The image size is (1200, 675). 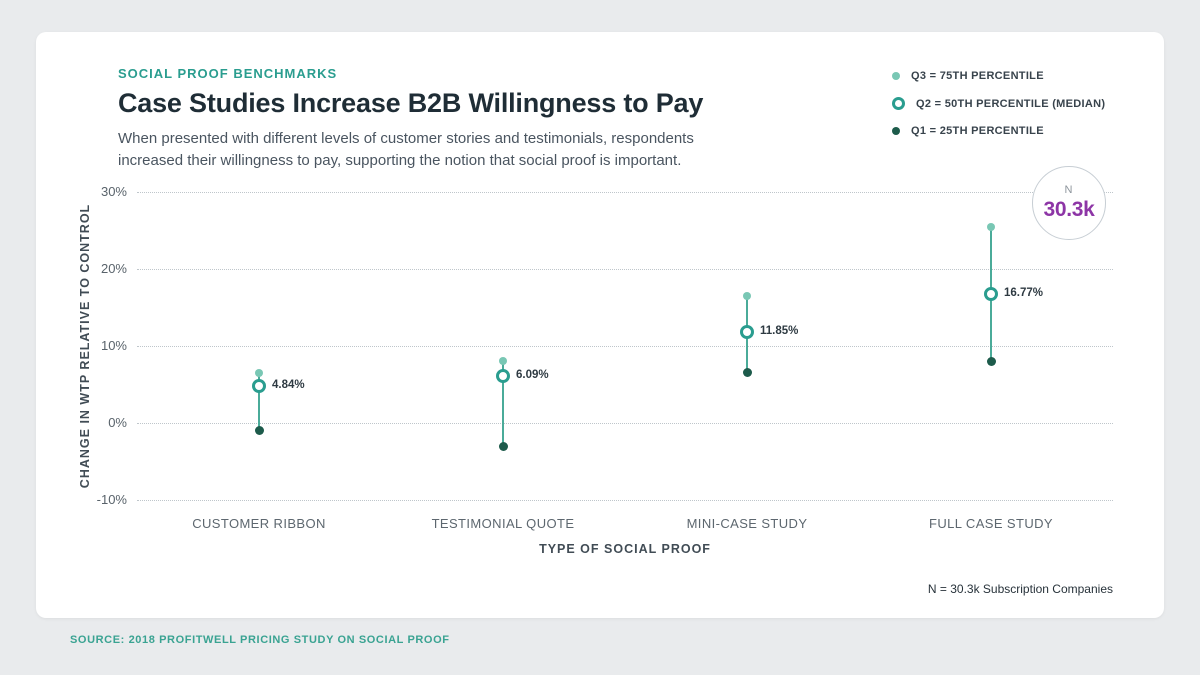 What do you see at coordinates (503, 523) in the screenshot?
I see `x-category-label: TESTIMONIAL QUOTE` at bounding box center [503, 523].